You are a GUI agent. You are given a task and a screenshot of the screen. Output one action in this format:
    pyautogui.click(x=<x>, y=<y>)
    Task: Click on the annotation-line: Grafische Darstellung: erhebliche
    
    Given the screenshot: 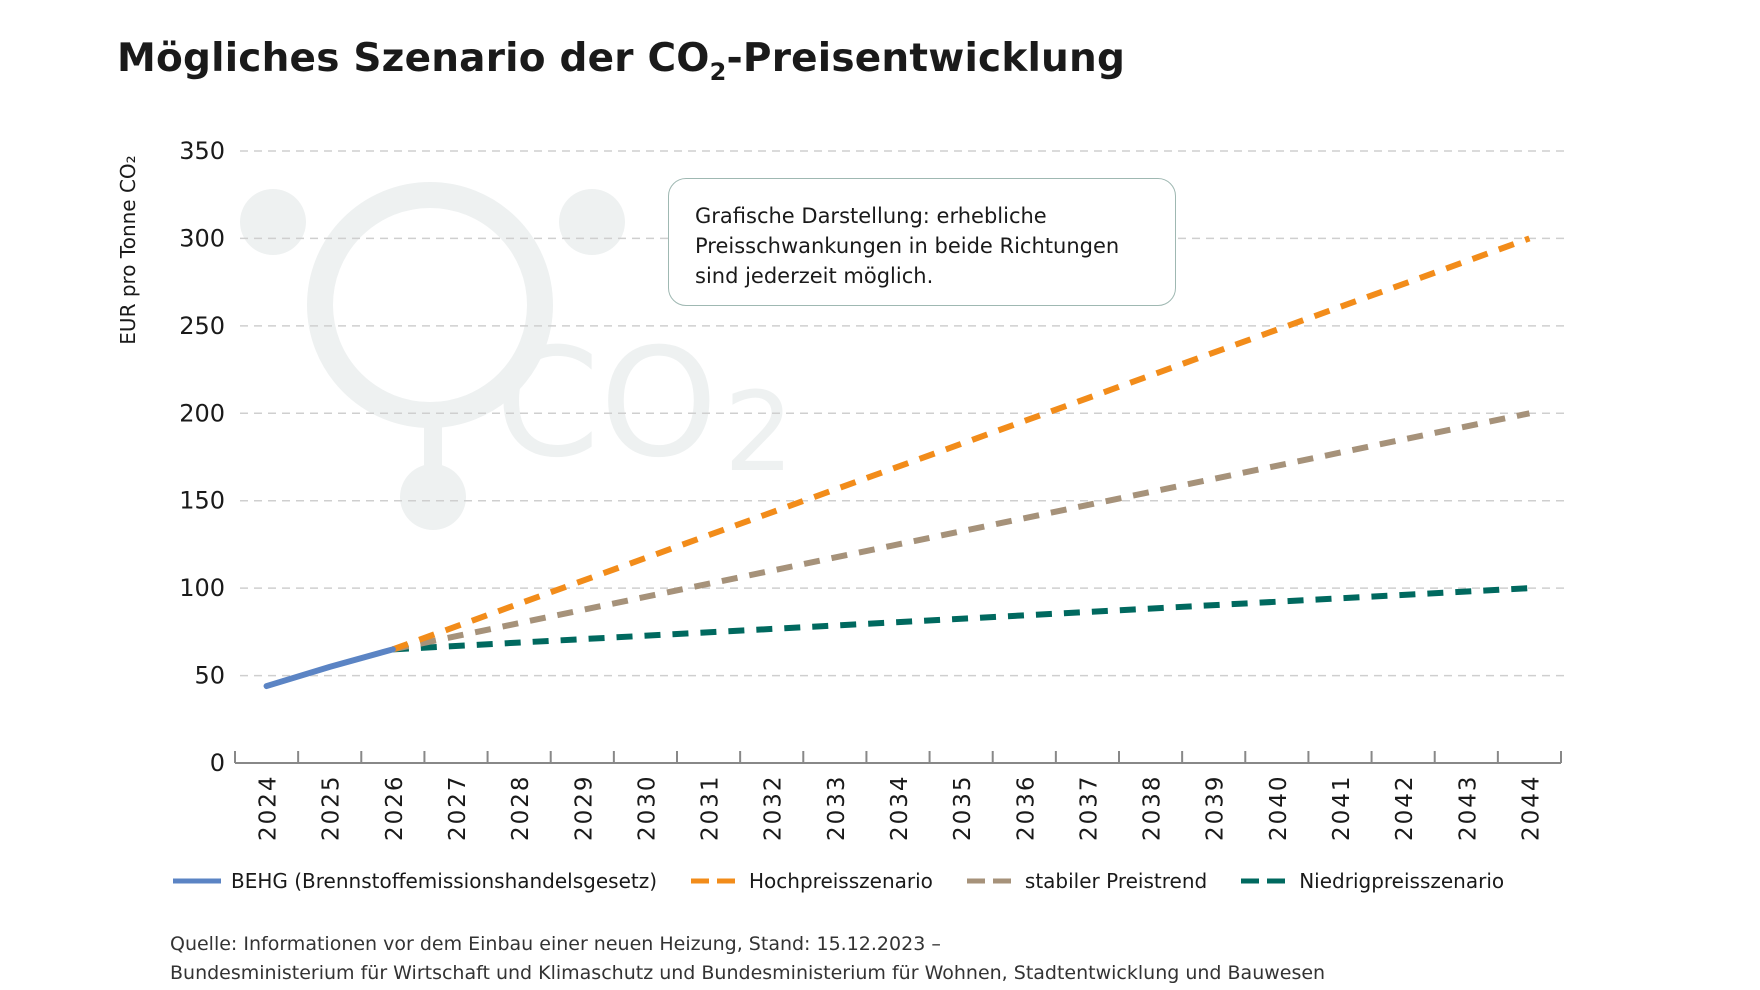 What is the action you would take?
    pyautogui.click(x=871, y=216)
    